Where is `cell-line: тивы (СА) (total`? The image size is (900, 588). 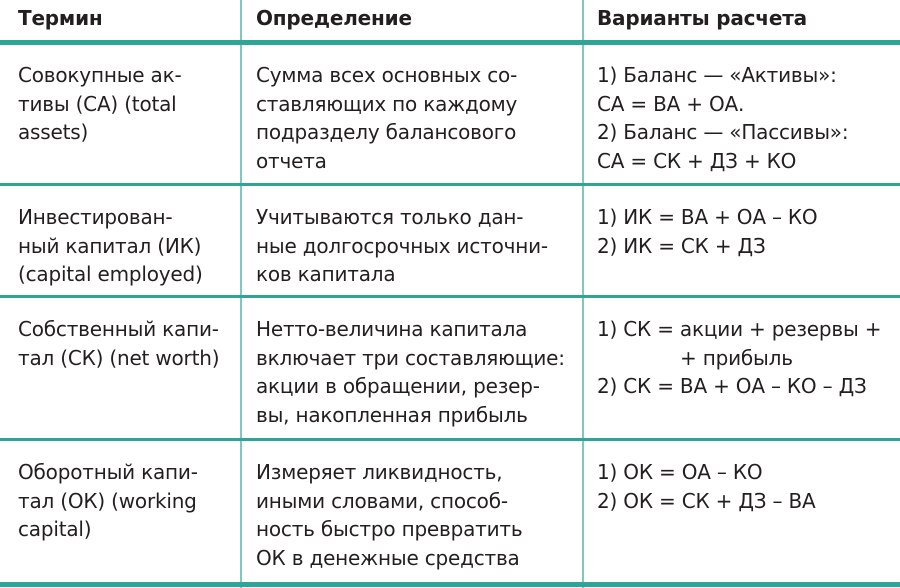 cell-line: тивы (СА) (total is located at coordinates (97, 103).